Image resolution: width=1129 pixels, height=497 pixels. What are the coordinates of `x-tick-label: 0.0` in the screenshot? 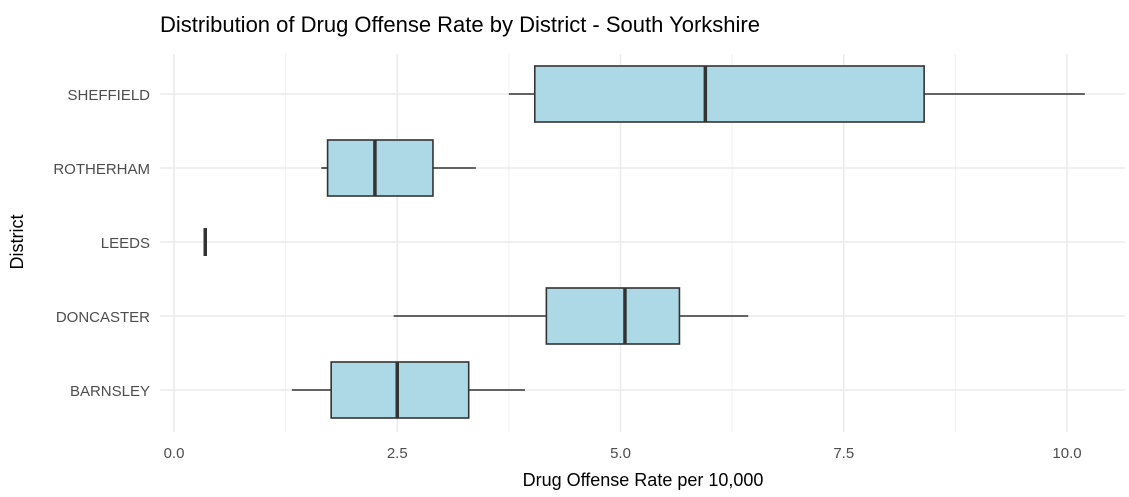 It's located at (174, 453).